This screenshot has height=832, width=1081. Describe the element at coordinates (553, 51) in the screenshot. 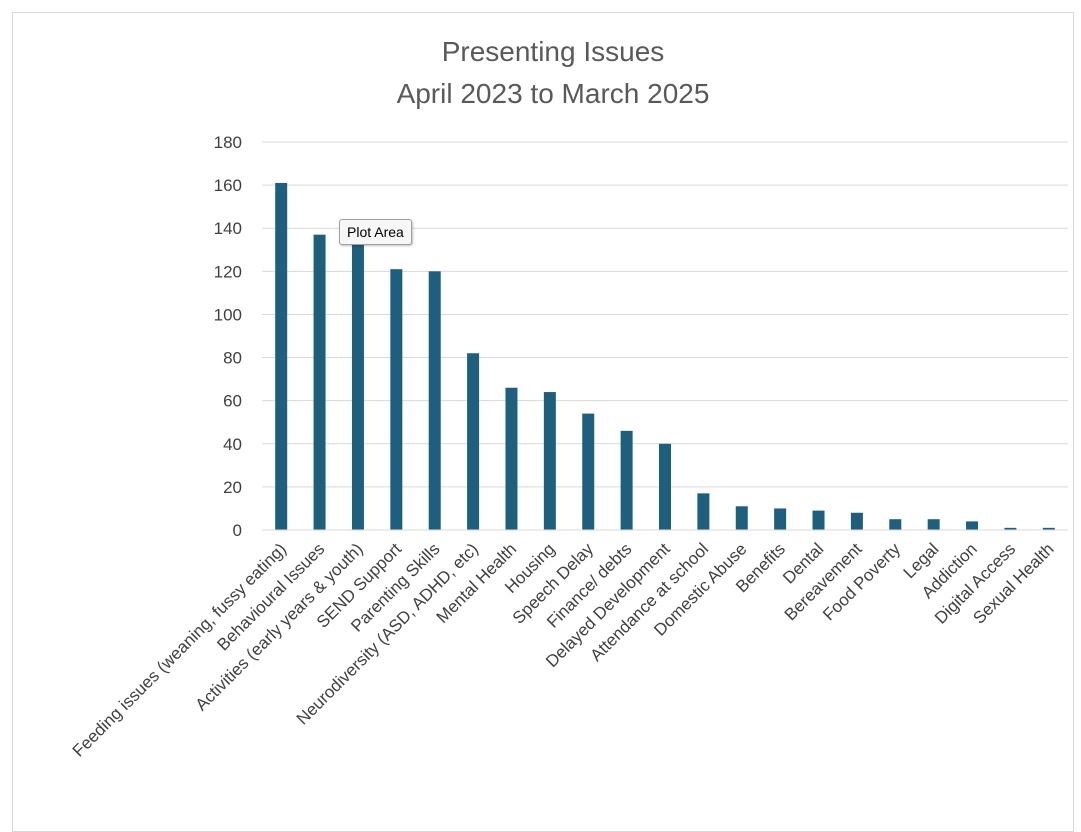

I see `chart-title-line-1: Presenting Issues` at that location.